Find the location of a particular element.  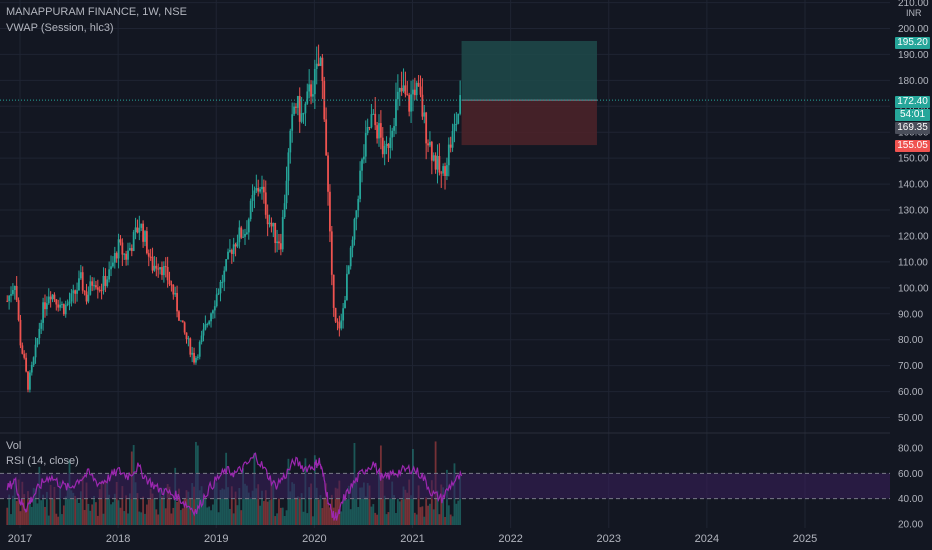

symbol-title: MANAPPURAM FINANCE, 1W, NSE is located at coordinates (96, 12).